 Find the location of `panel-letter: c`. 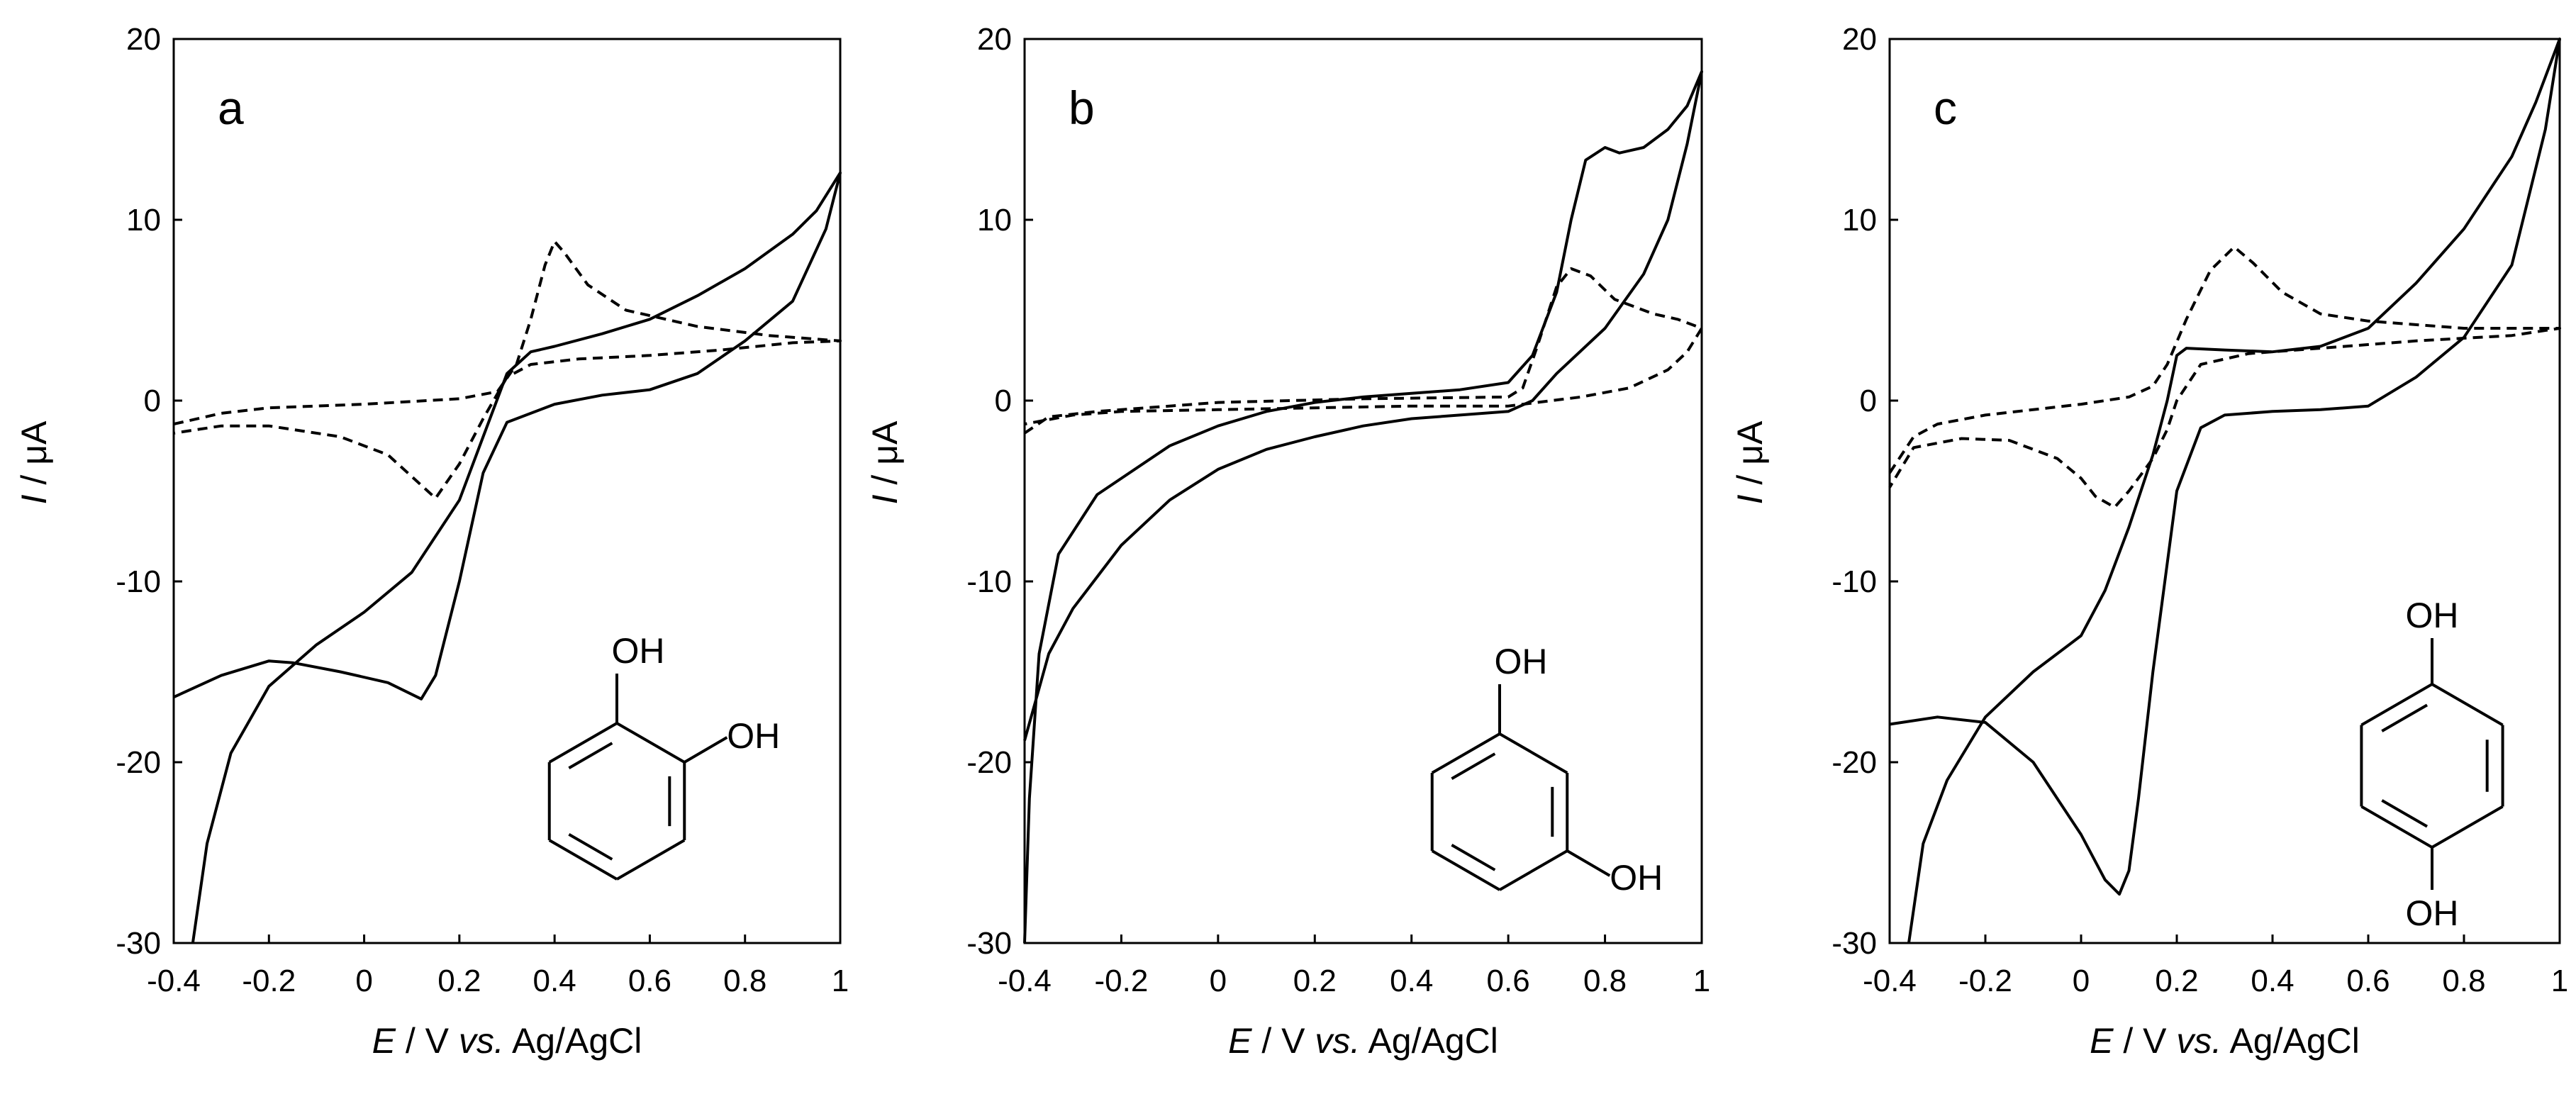

panel-letter: c is located at coordinates (1945, 108).